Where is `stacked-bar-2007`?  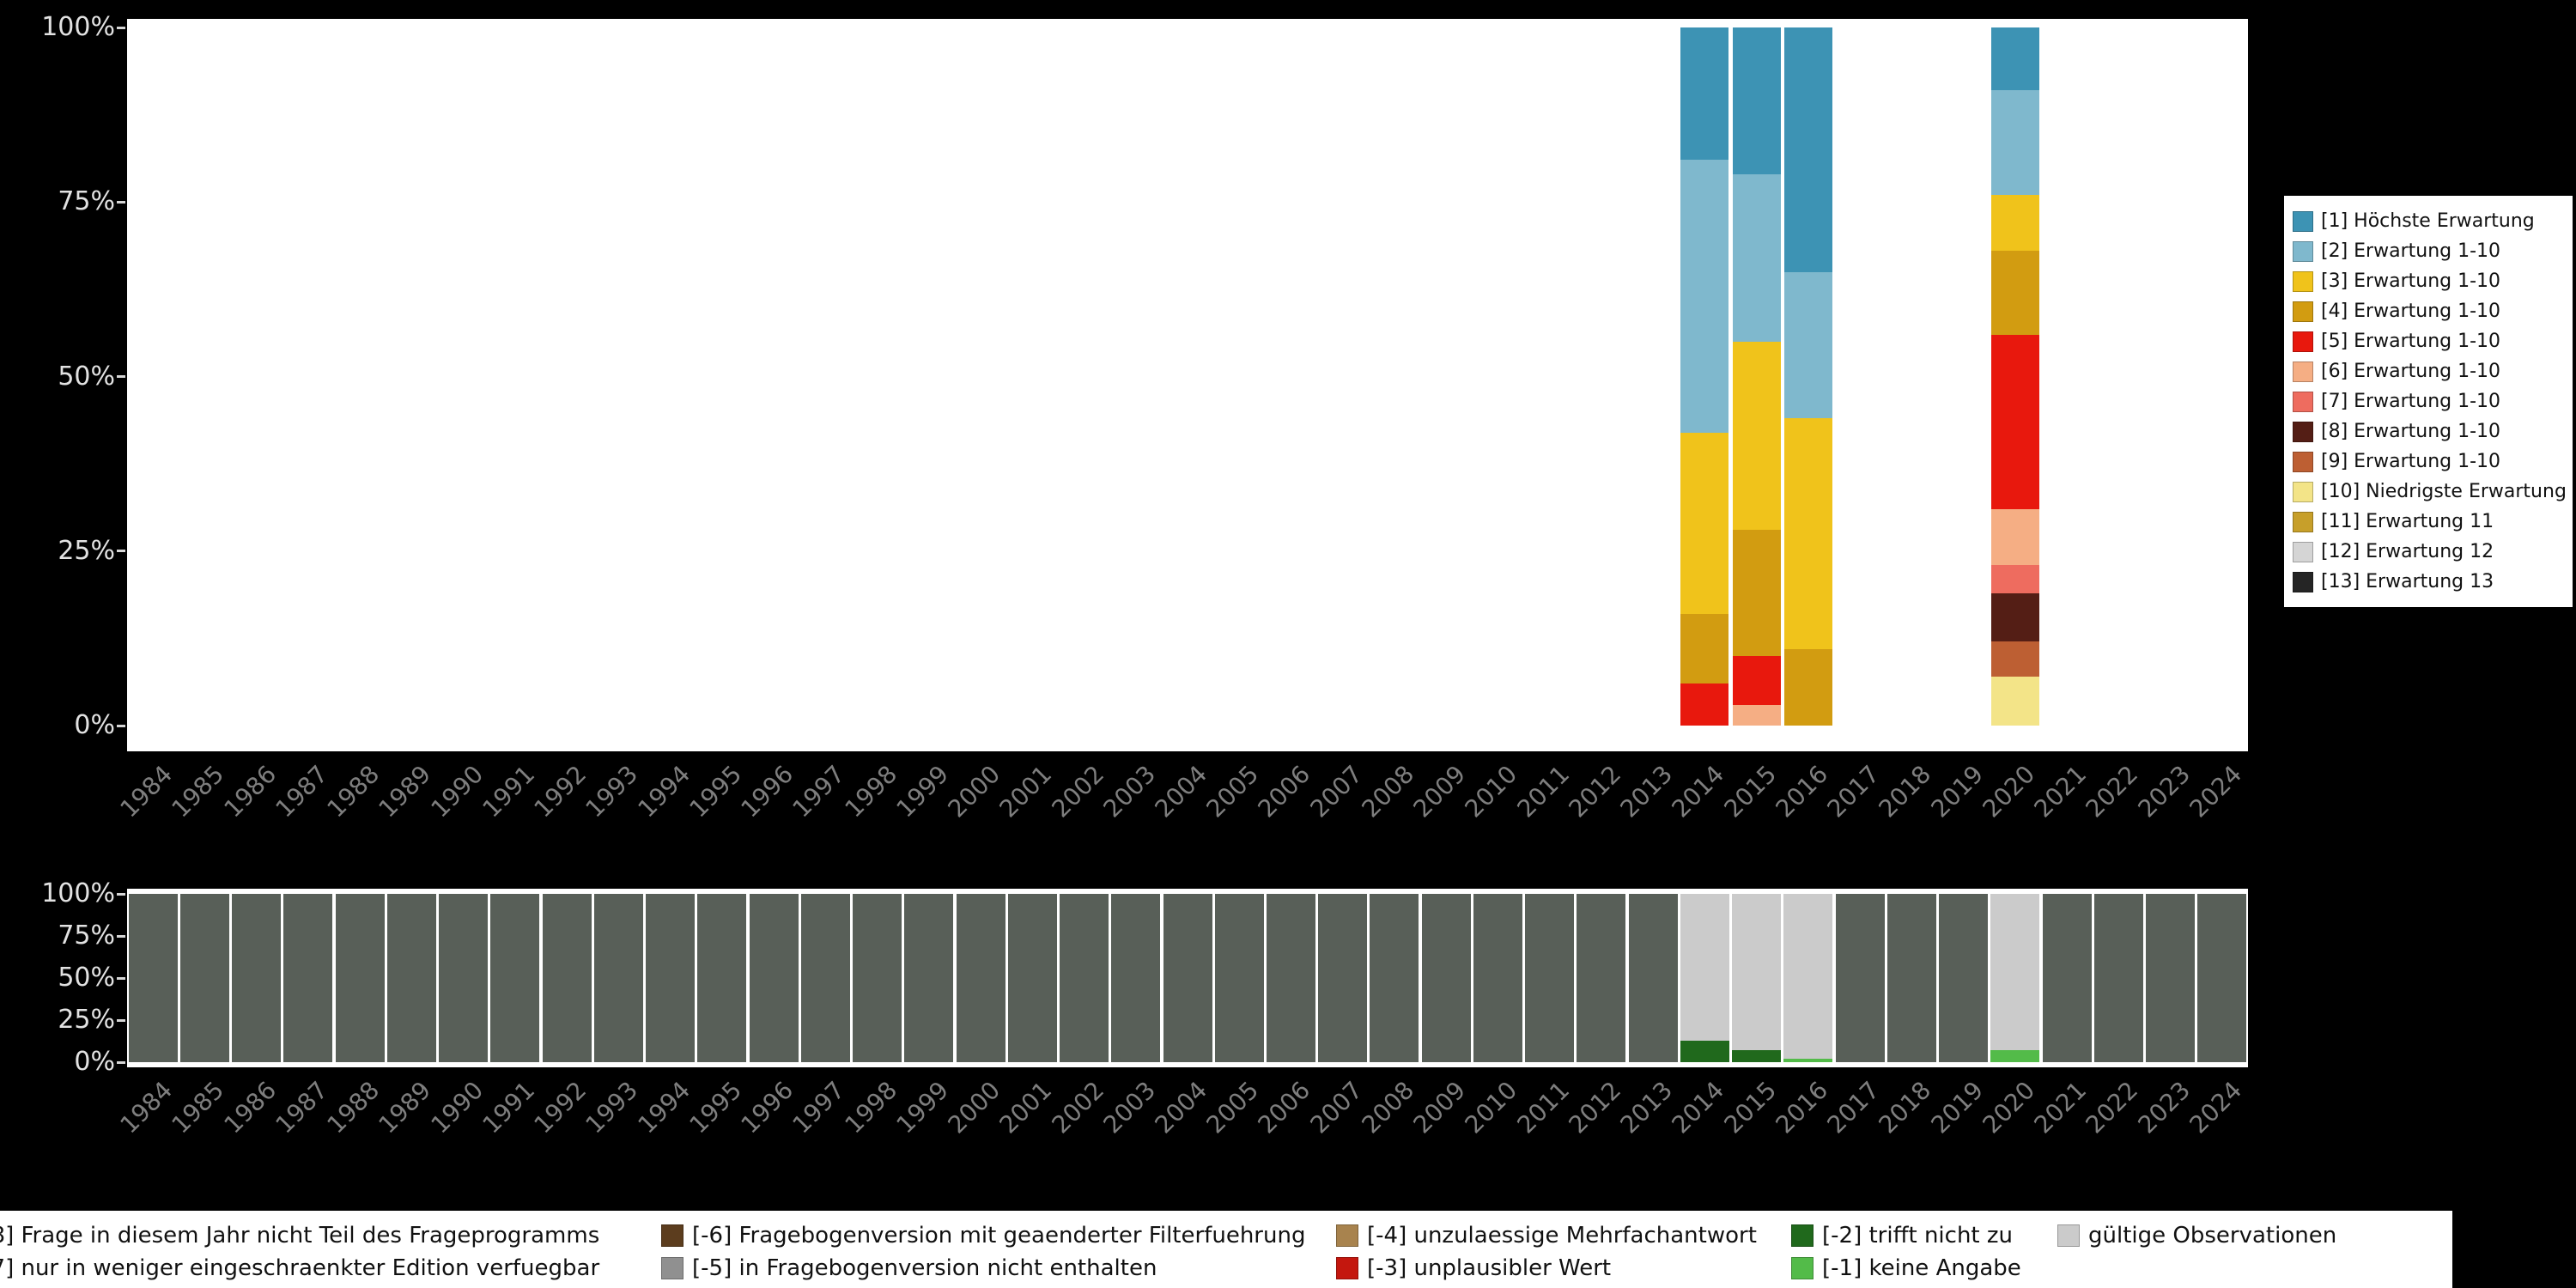 stacked-bar-2007 is located at coordinates (1343, 978).